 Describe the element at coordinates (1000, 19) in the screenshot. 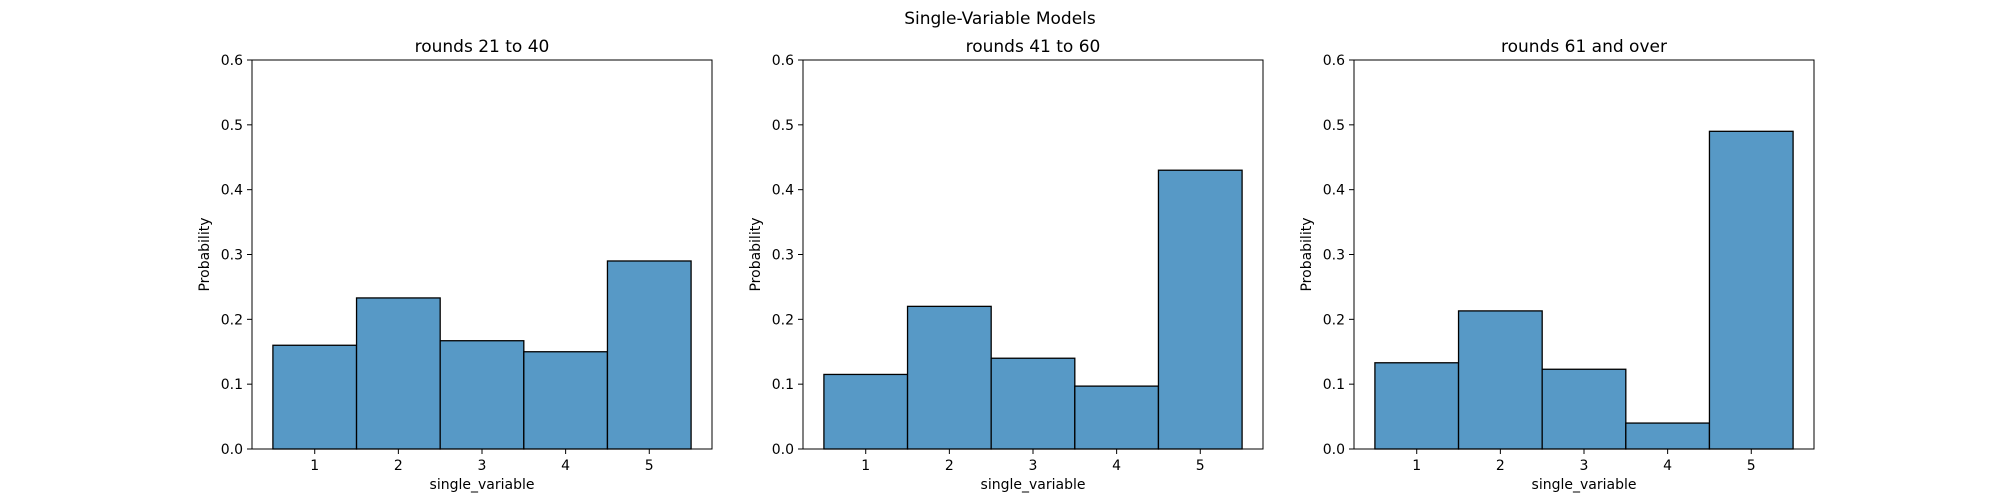

I see `figure-suptitle: Single-Variable Models` at that location.